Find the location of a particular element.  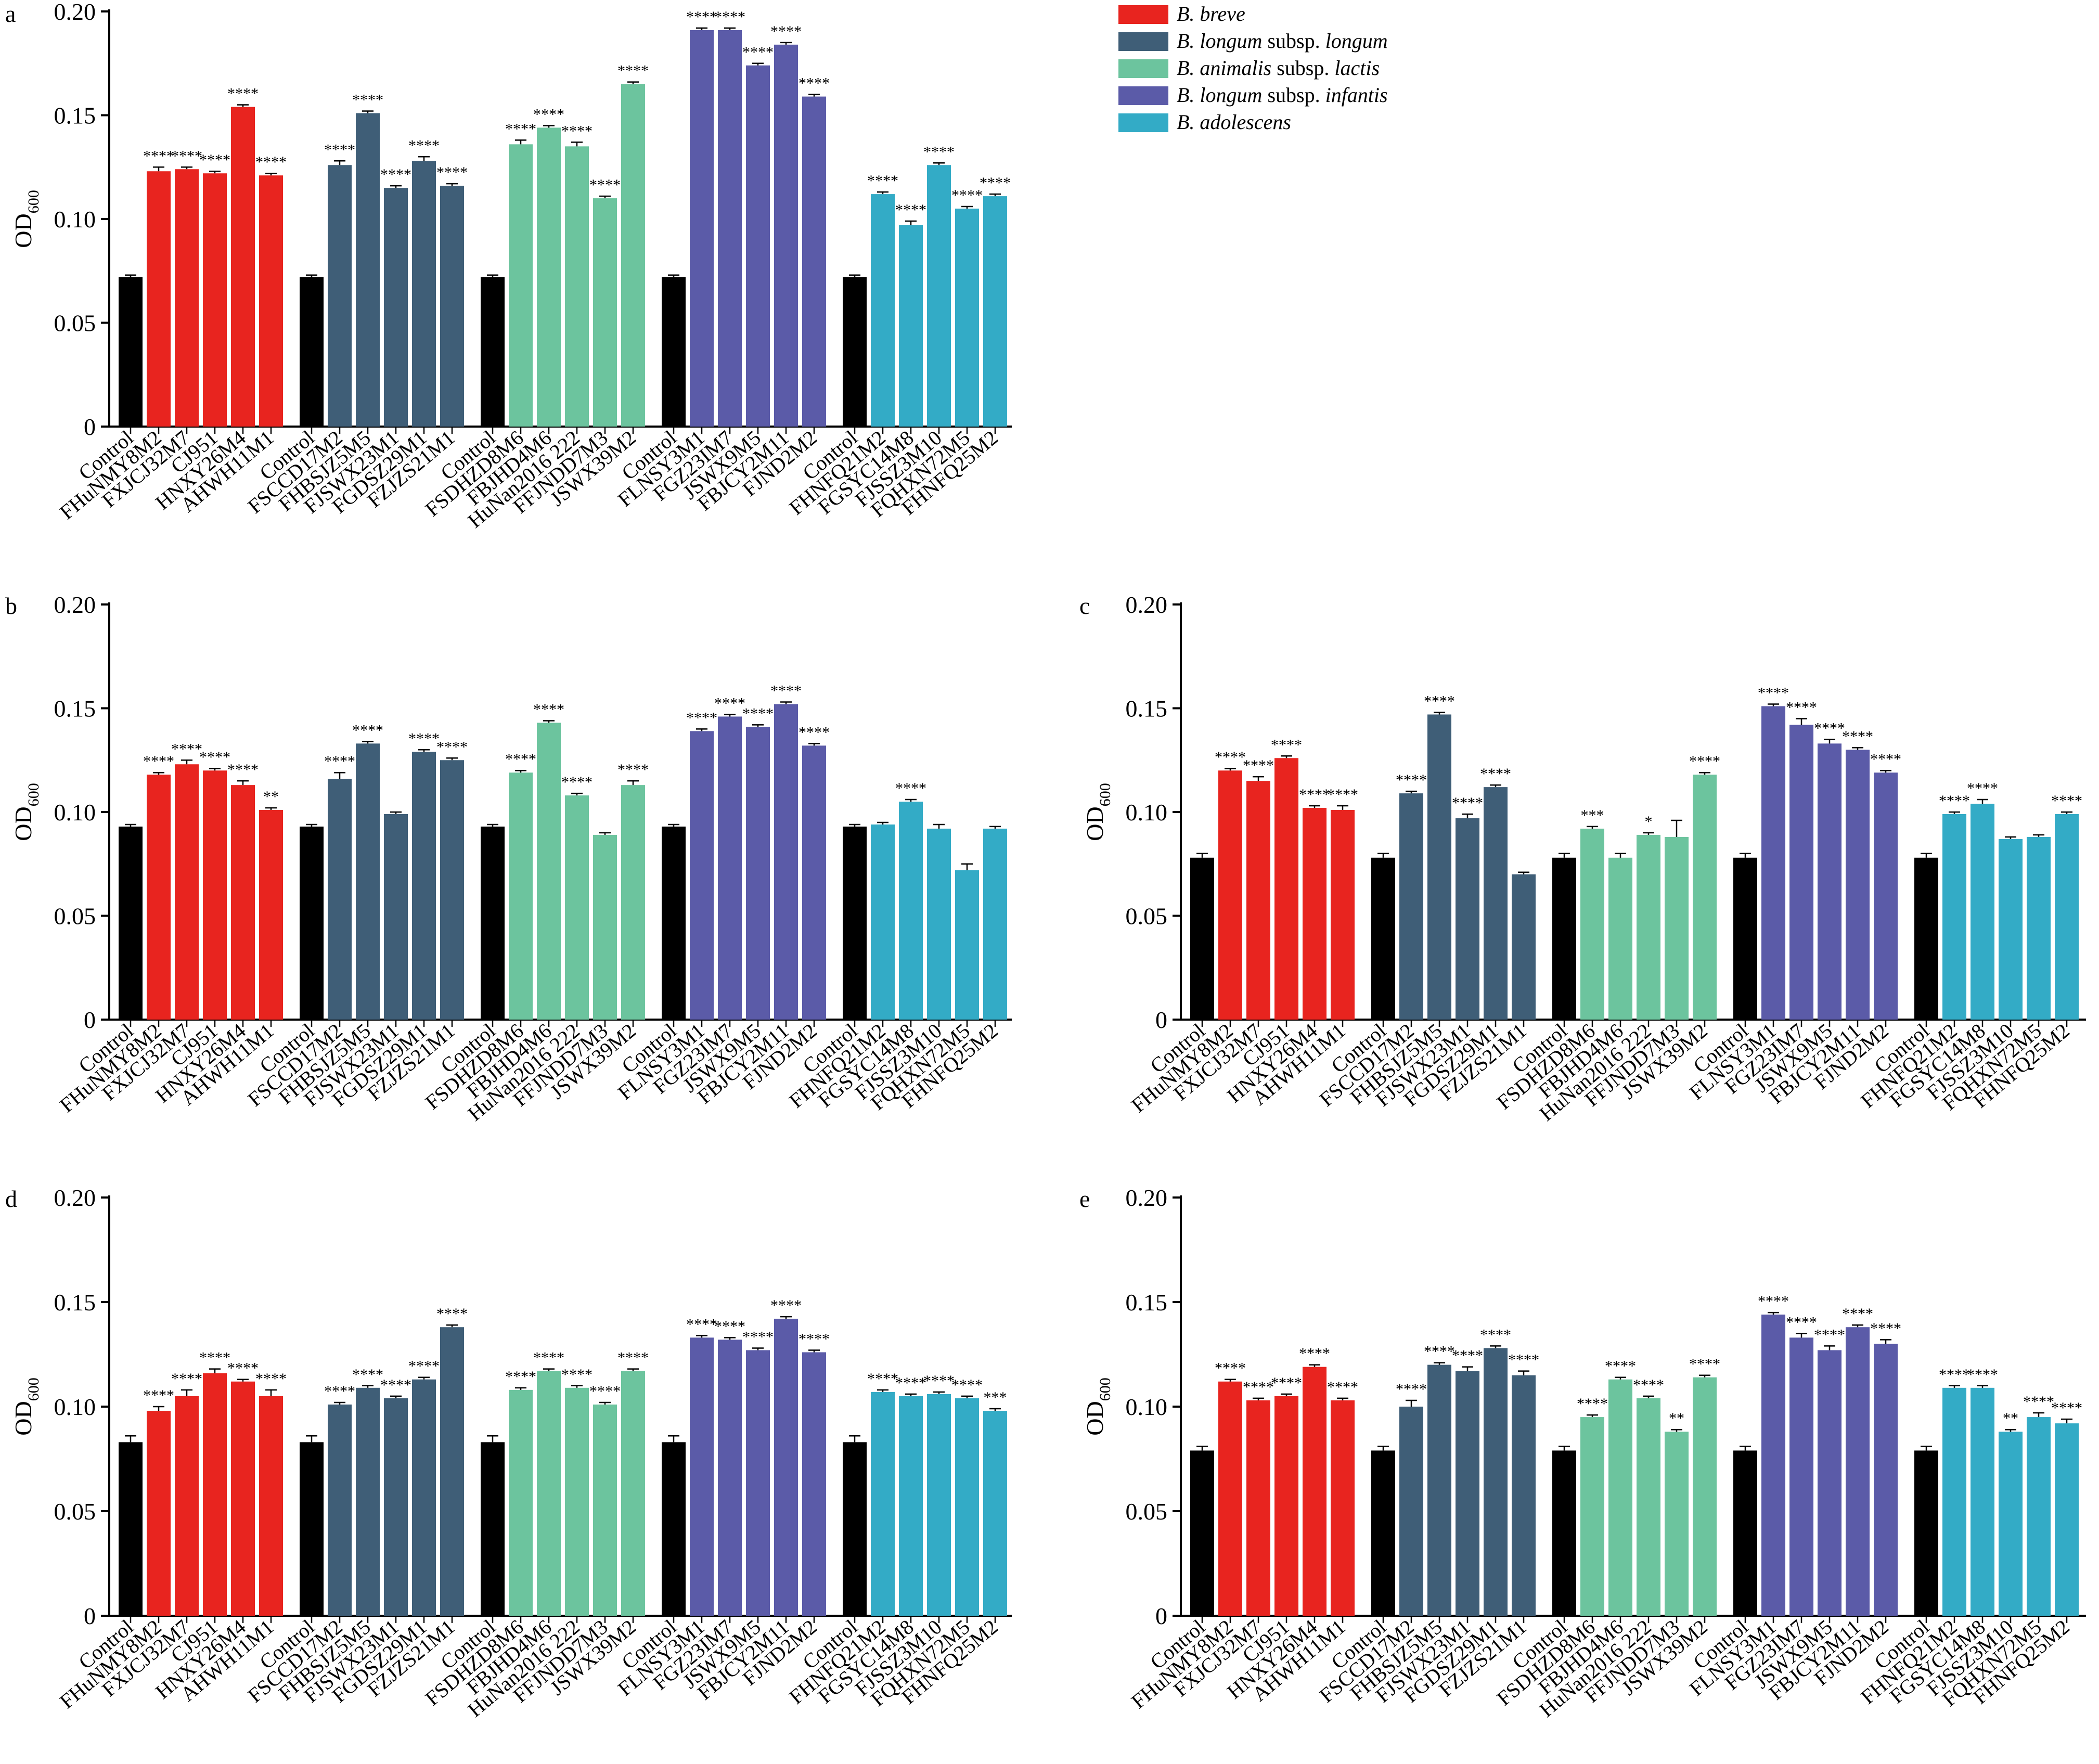

panel-letter: b is located at coordinates (11, 606).